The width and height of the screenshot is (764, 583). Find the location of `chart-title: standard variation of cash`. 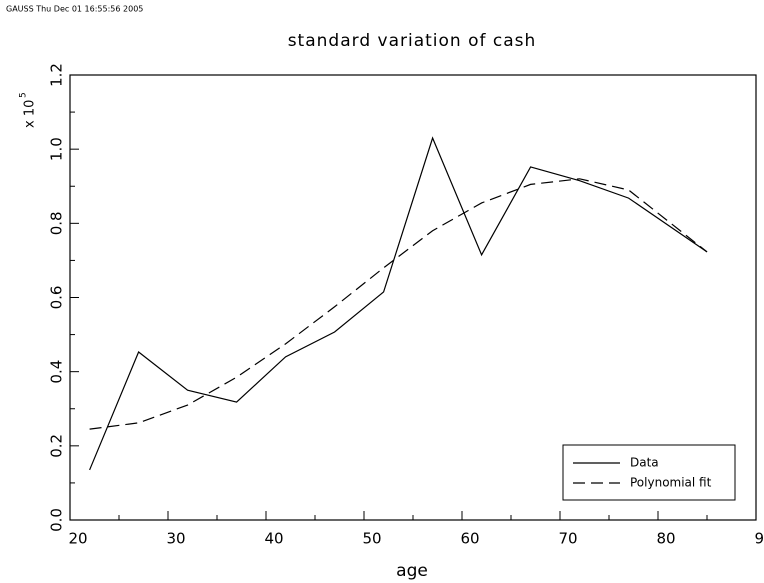

chart-title: standard variation of cash is located at coordinates (412, 41).